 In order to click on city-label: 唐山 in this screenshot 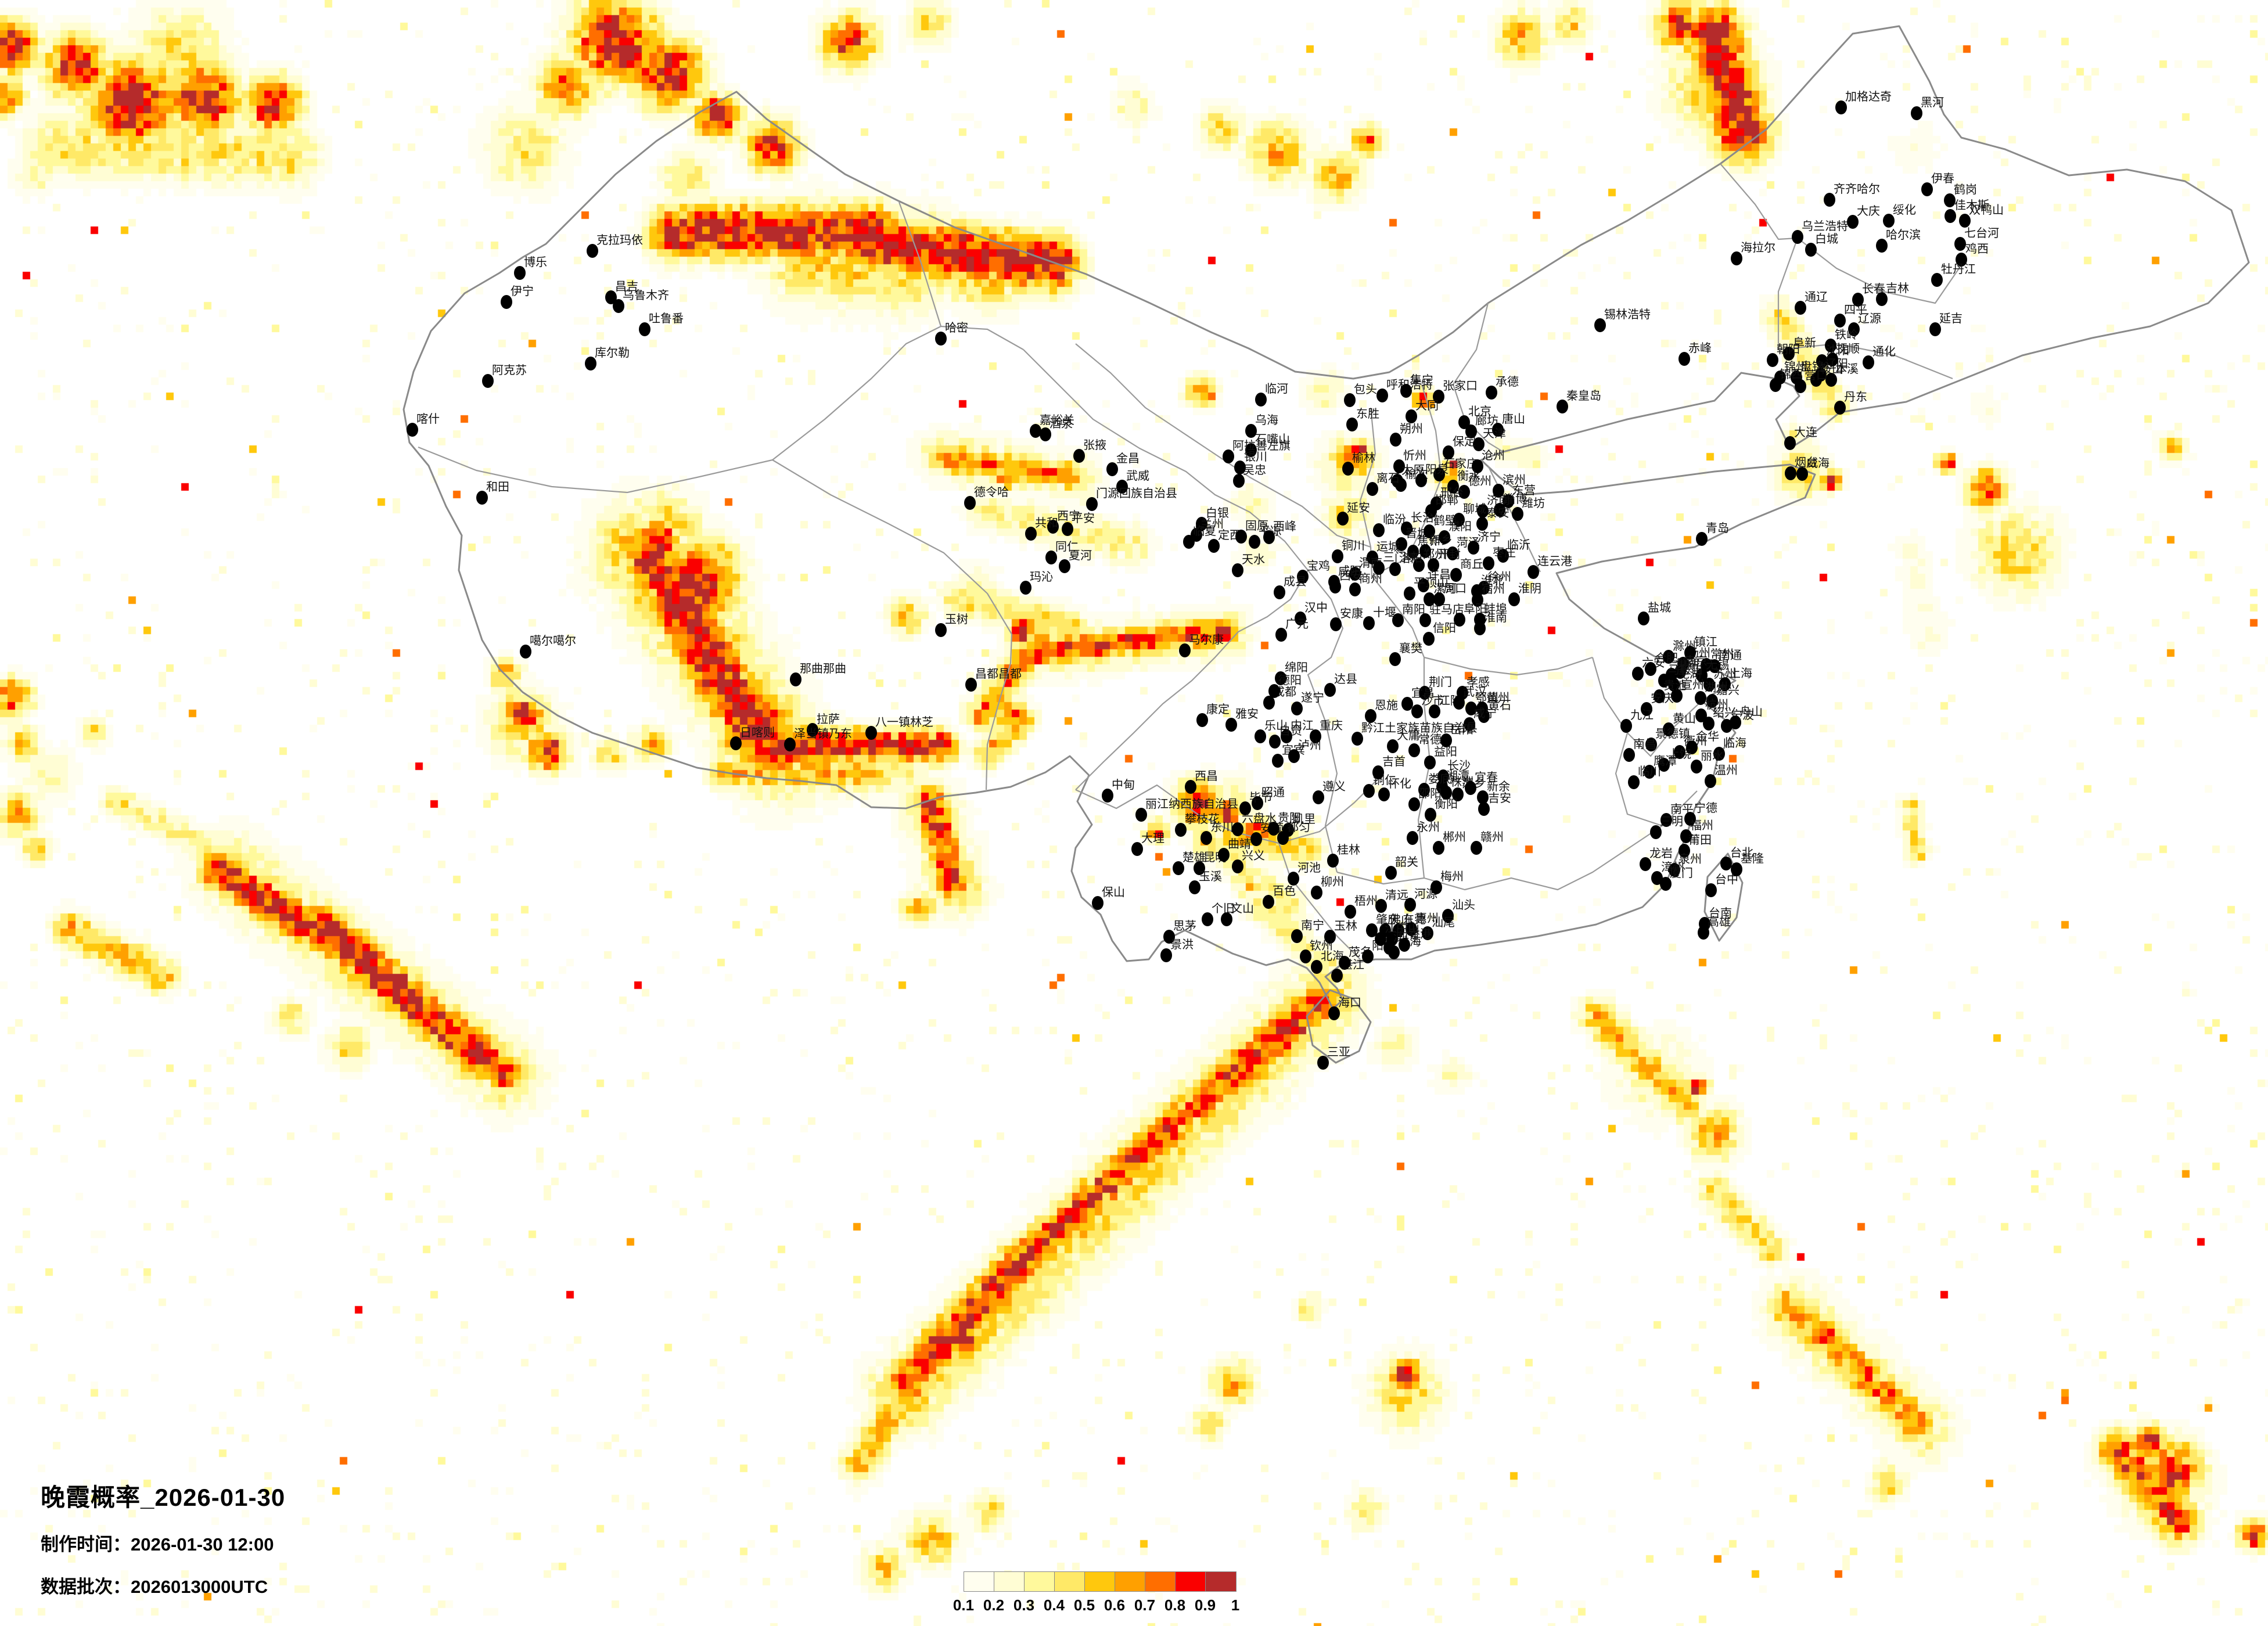, I will do `click(1513, 419)`.